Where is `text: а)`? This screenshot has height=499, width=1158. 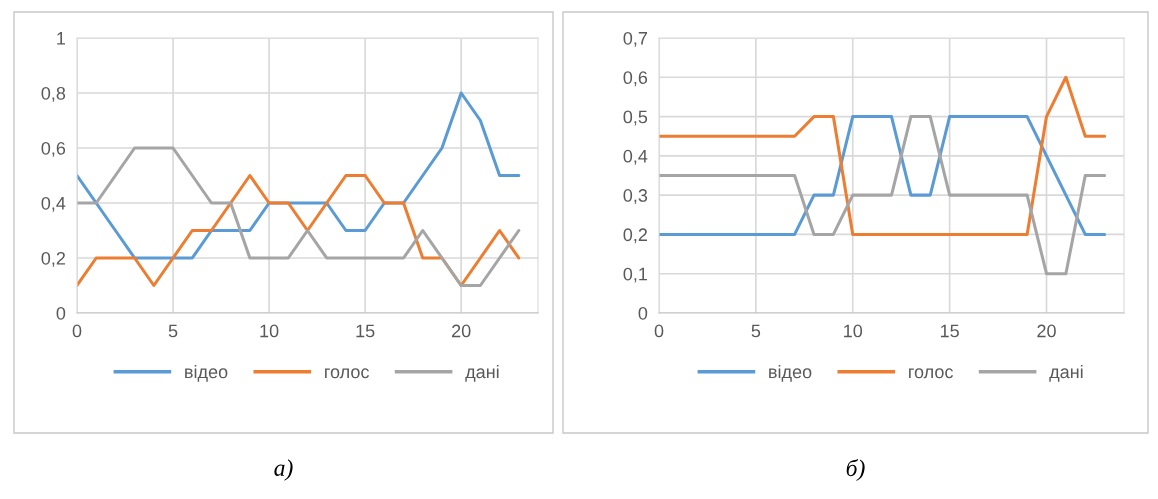 text: а) is located at coordinates (283, 470).